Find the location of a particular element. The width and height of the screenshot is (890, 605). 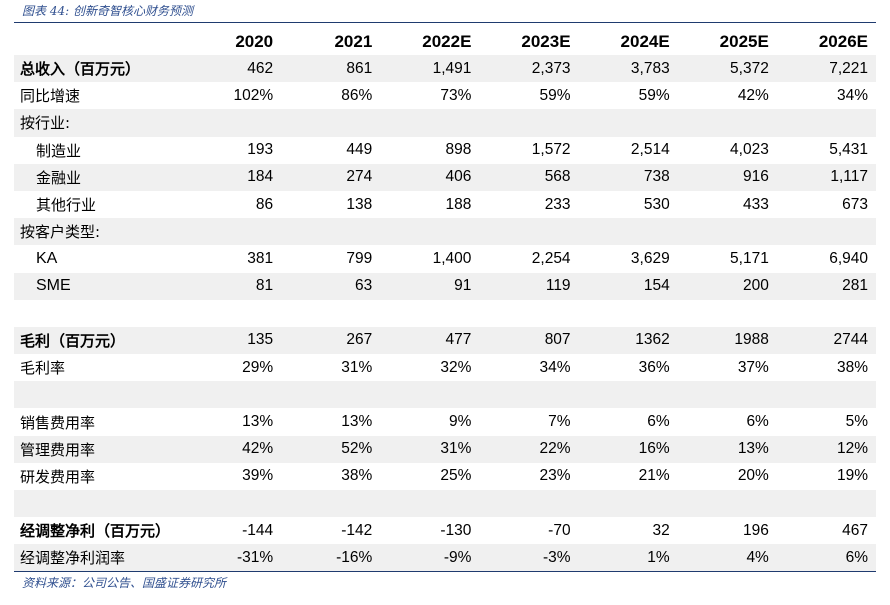

table-cell: -16% is located at coordinates (331, 558).